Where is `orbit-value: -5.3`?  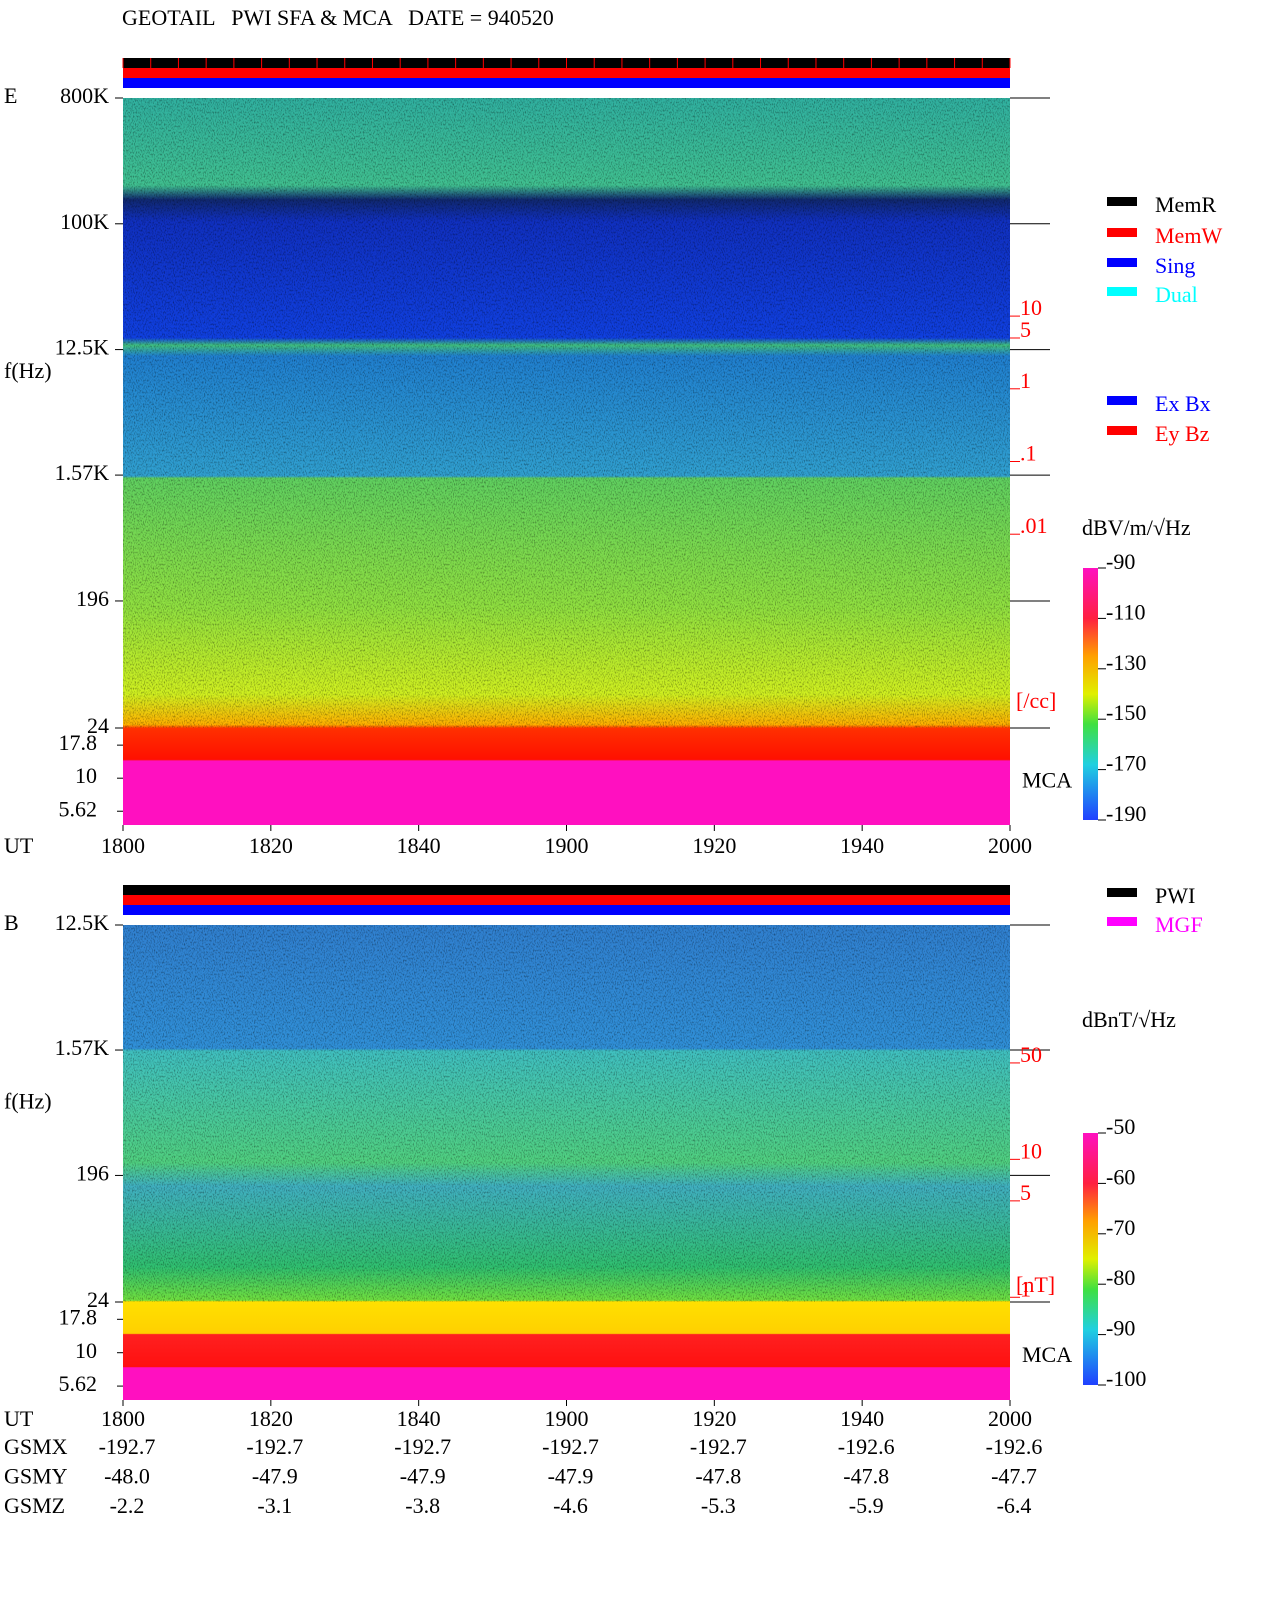 orbit-value: -5.3 is located at coordinates (718, 1505).